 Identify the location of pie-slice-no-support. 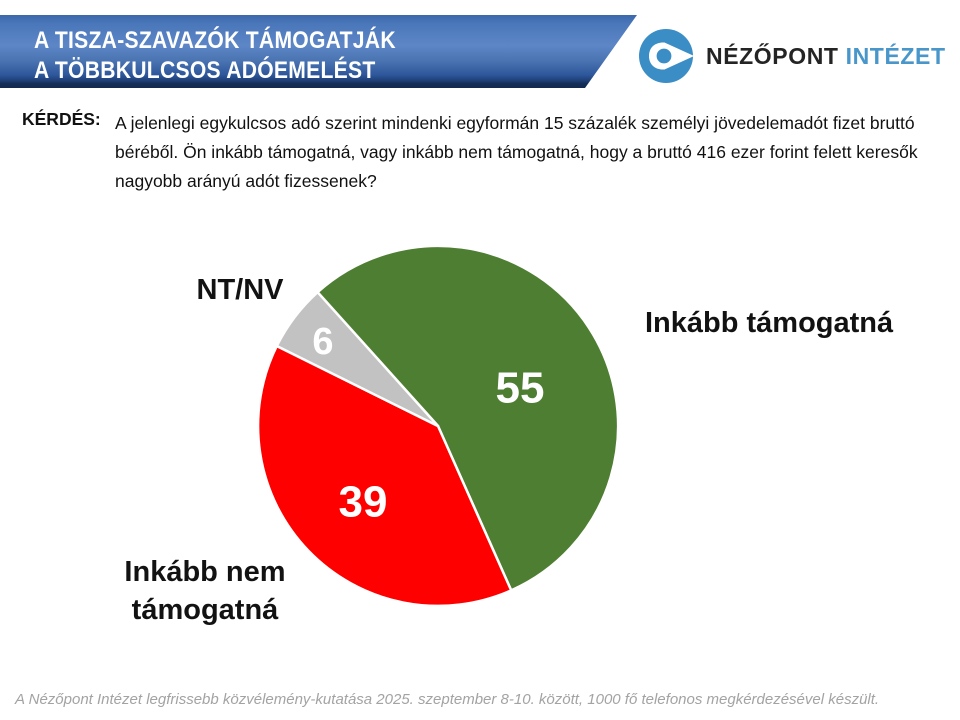
(384, 476).